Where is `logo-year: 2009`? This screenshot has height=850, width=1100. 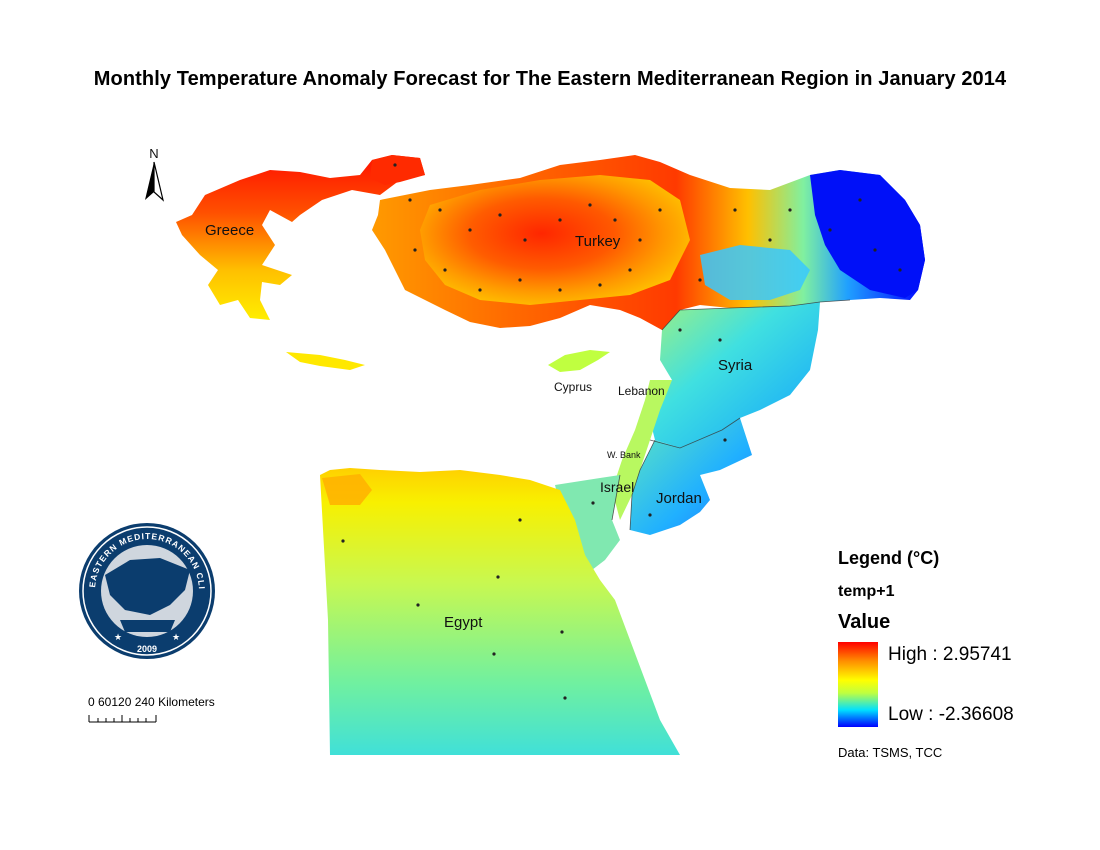
logo-year: 2009 is located at coordinates (147, 649).